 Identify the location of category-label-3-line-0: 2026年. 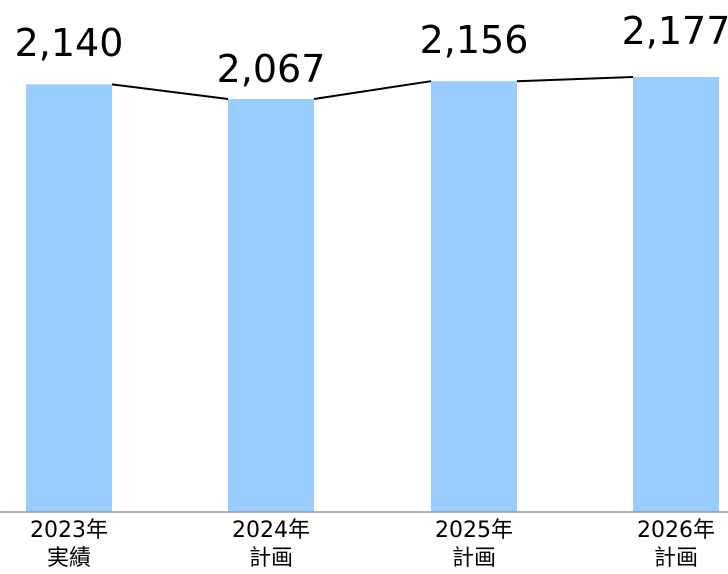
(676, 530).